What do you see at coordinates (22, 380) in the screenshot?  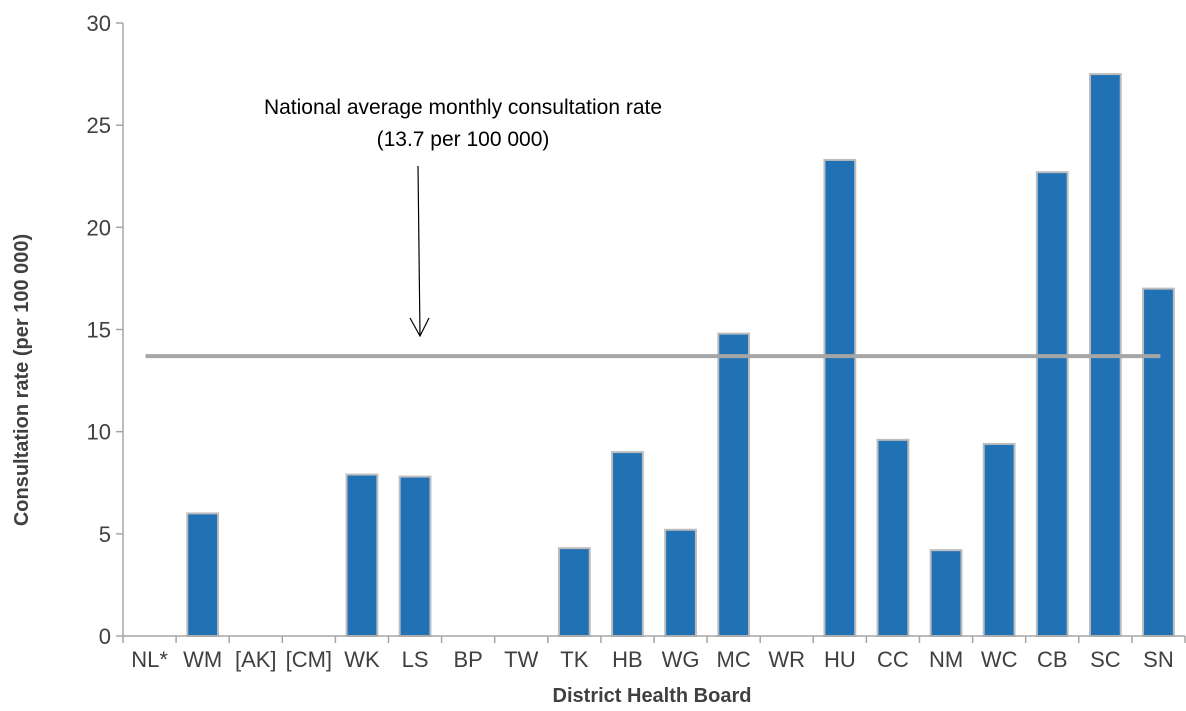 I see `y-axis-title: Consultation rate (per 100 000)` at bounding box center [22, 380].